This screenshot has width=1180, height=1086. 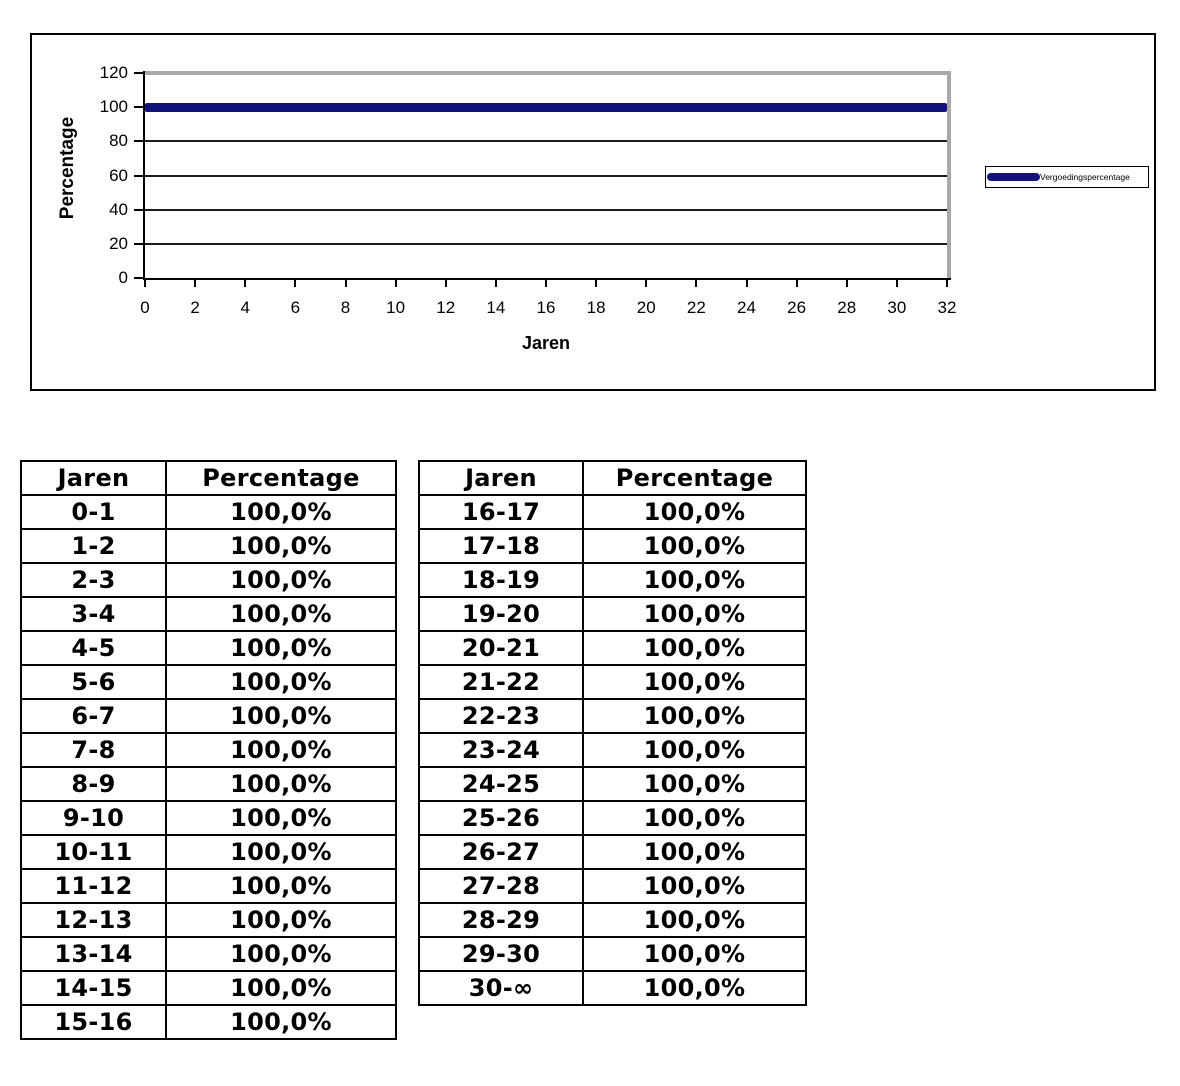 I want to click on table-row: 14-15 100,0%, so click(x=208, y=988).